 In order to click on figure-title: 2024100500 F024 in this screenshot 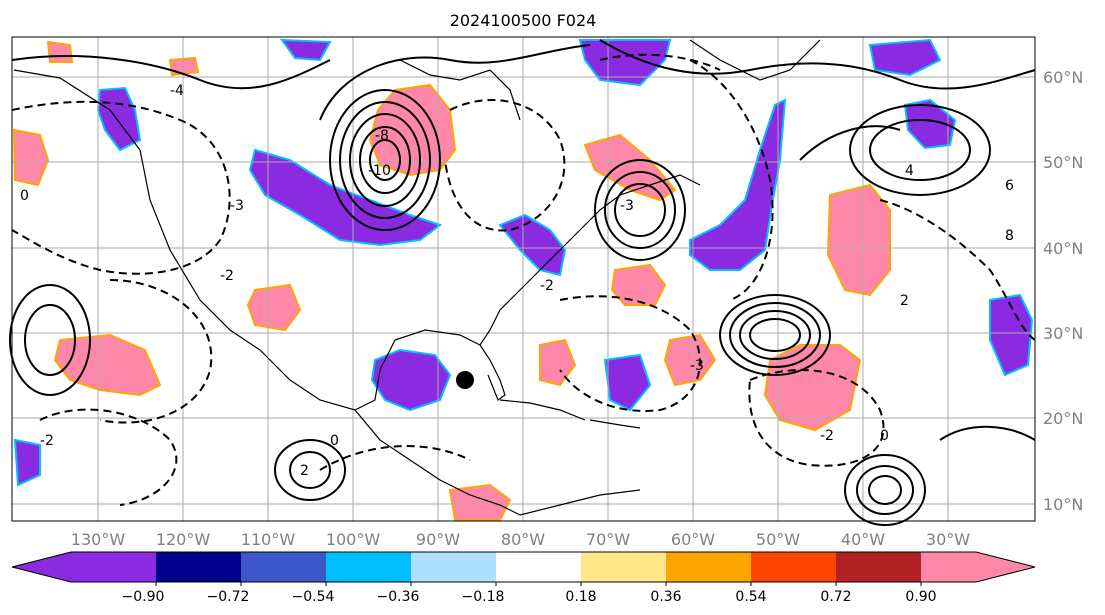, I will do `click(523, 20)`.